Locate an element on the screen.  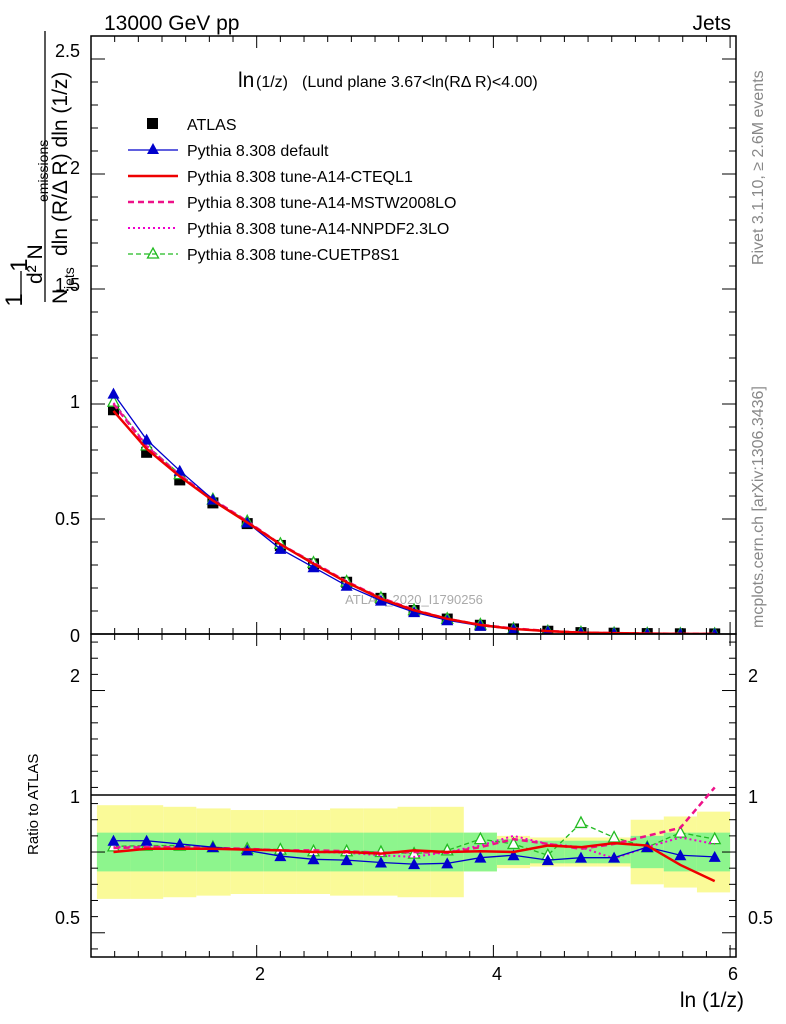
ratio-y-tick-1-right: 1 is located at coordinates (753, 797).